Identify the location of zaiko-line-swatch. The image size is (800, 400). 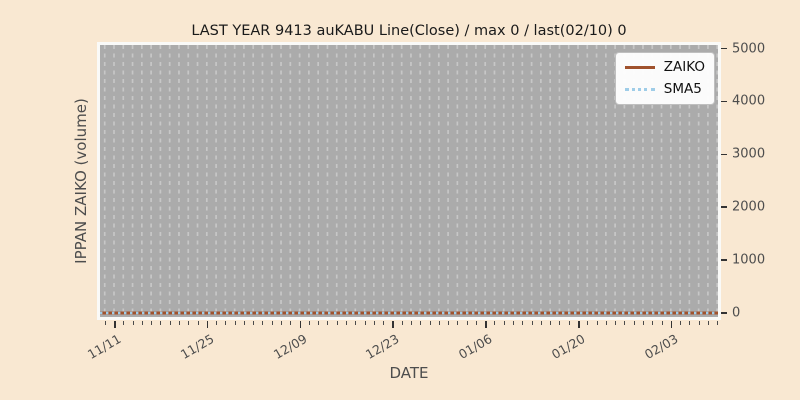
(639, 67).